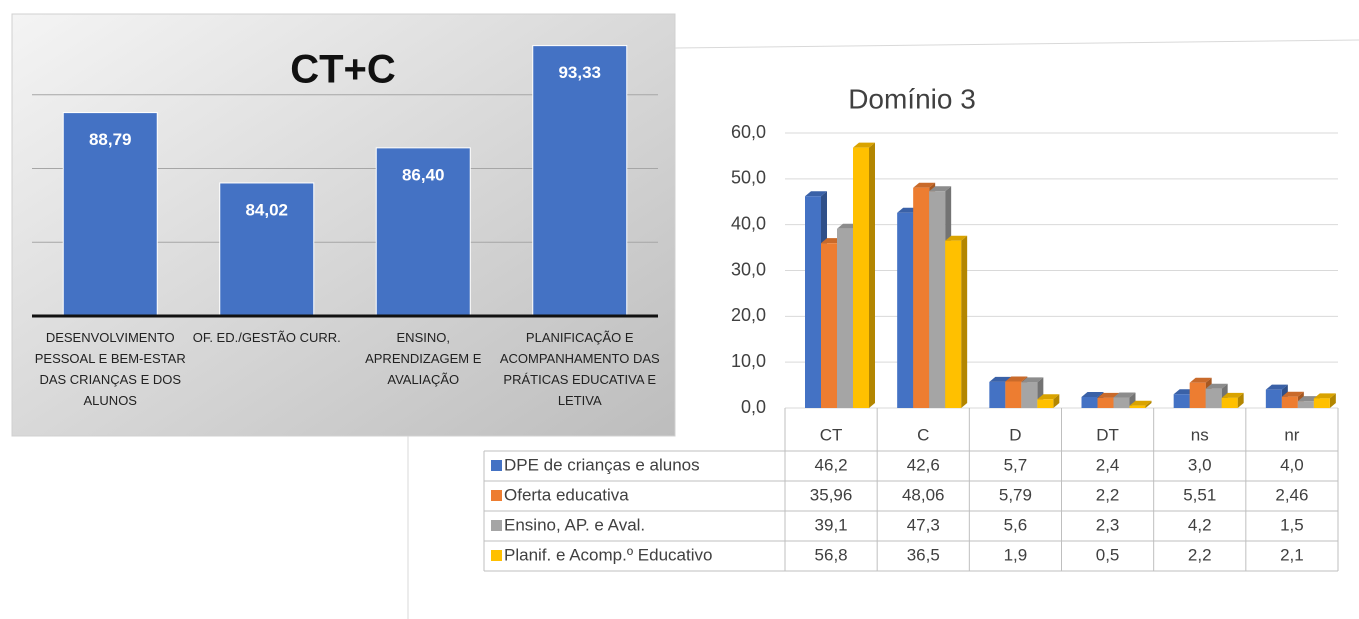  Describe the element at coordinates (1108, 554) in the screenshot. I see `table-value: 0,5` at that location.